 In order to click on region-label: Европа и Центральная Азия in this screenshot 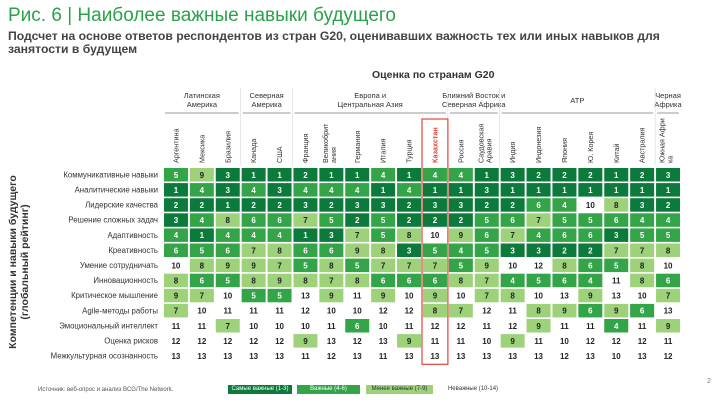, I will do `click(370, 100)`.